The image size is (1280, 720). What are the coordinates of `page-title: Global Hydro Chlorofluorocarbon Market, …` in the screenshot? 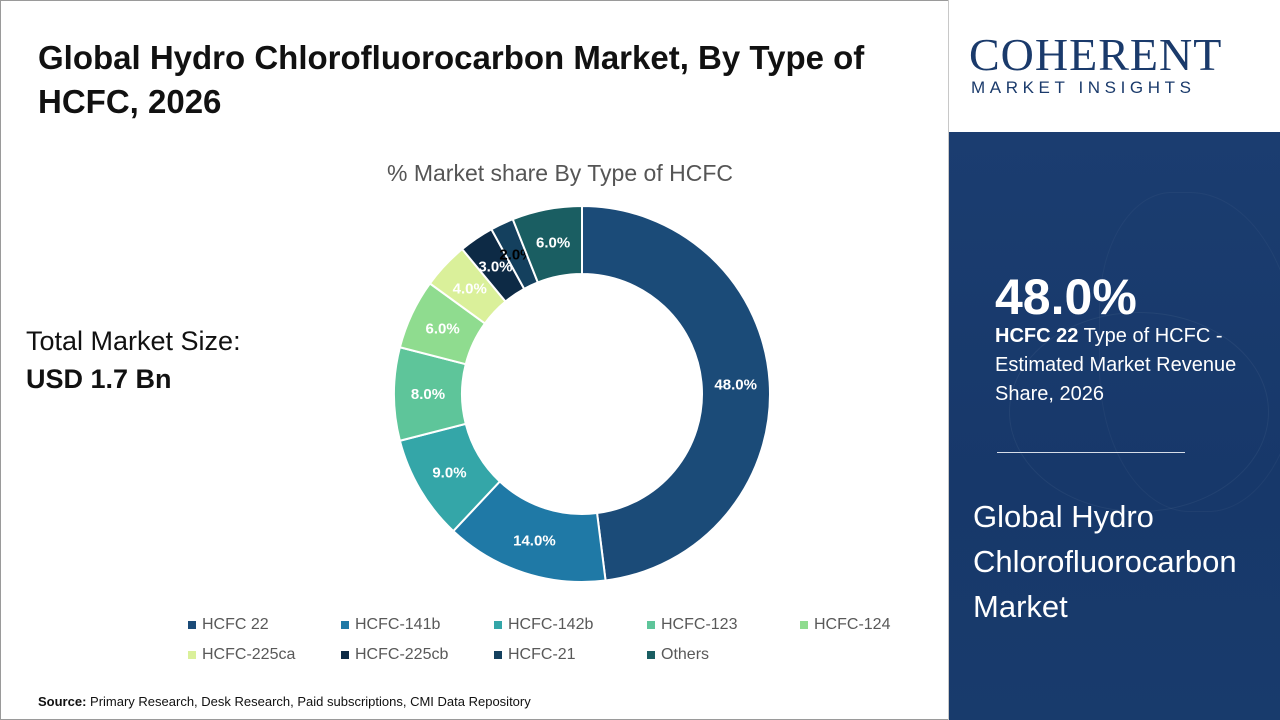 It's located at (451, 79).